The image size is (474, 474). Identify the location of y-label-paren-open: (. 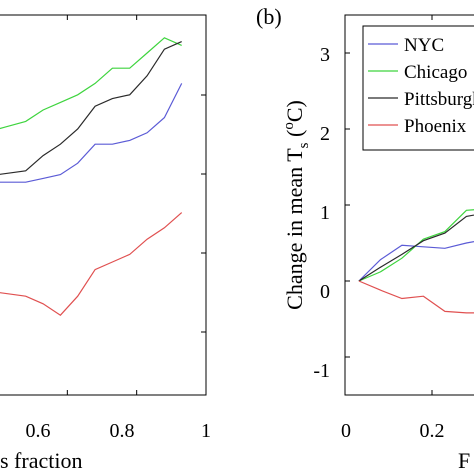
(294, 136).